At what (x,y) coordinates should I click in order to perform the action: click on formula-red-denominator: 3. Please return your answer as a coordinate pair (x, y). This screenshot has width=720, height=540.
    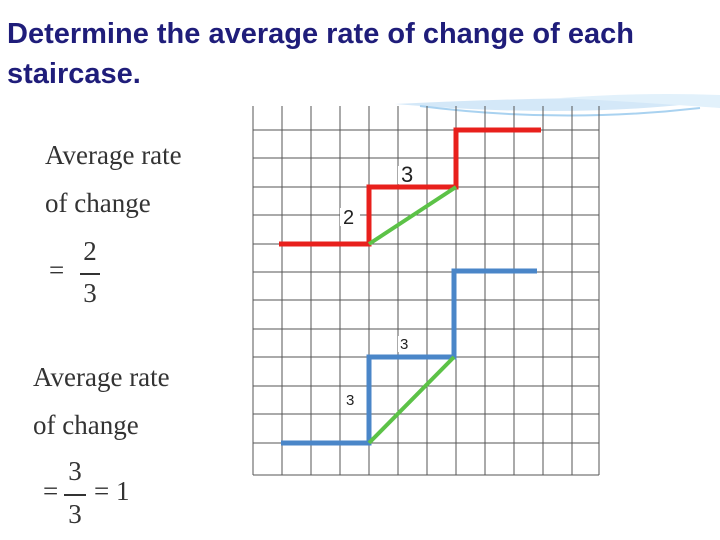
    Looking at the image, I should click on (90, 293).